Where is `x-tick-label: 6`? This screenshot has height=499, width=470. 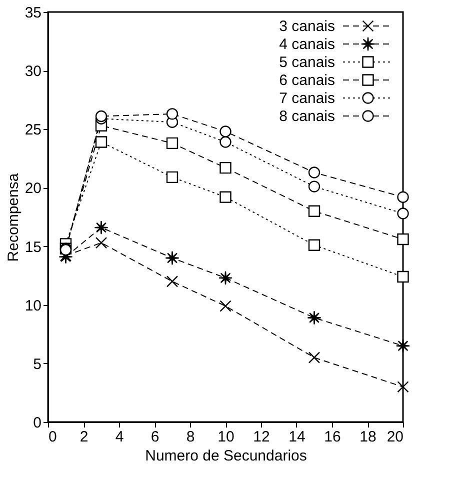
x-tick-label: 6 is located at coordinates (155, 437).